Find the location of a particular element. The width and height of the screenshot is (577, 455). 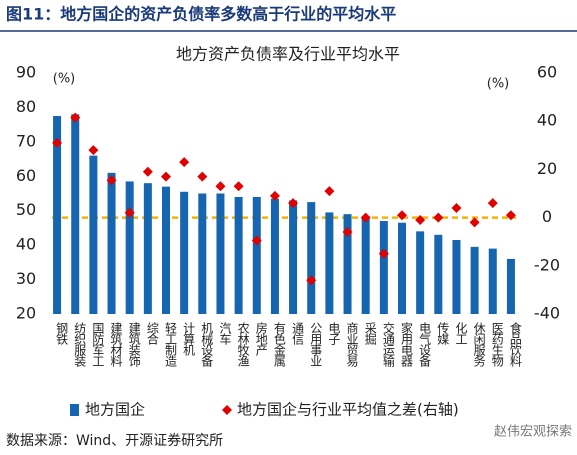

x-tick-label: 电气设备 is located at coordinates (425, 345).